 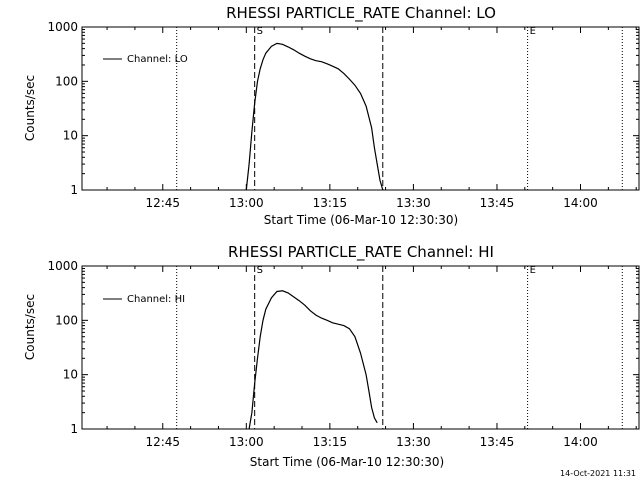 I want to click on chart-title: RHESSI PARTICLE_RATE Channel: HI, so click(x=361, y=252).